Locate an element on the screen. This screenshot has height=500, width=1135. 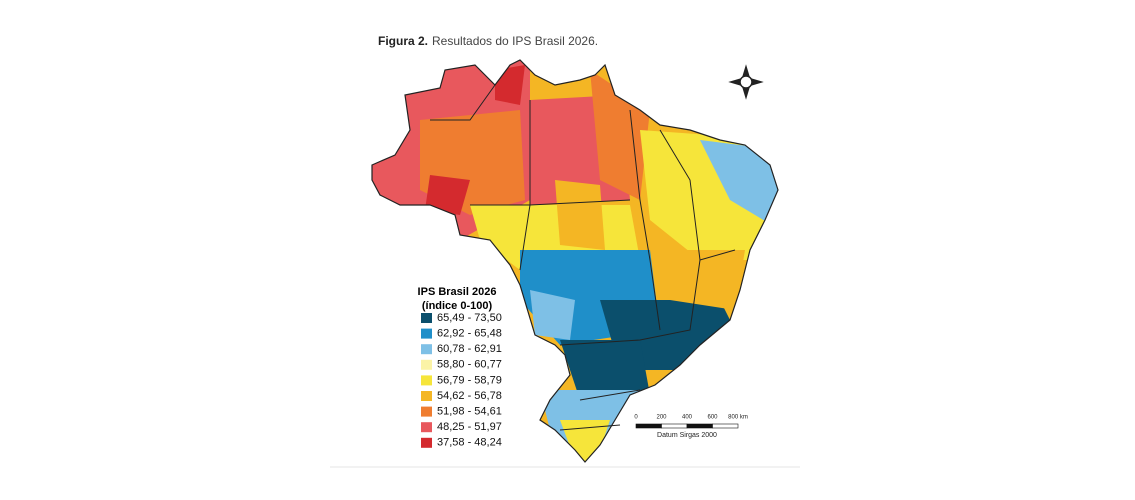
legend-label: 60,78 - 62,91 is located at coordinates (469, 349).